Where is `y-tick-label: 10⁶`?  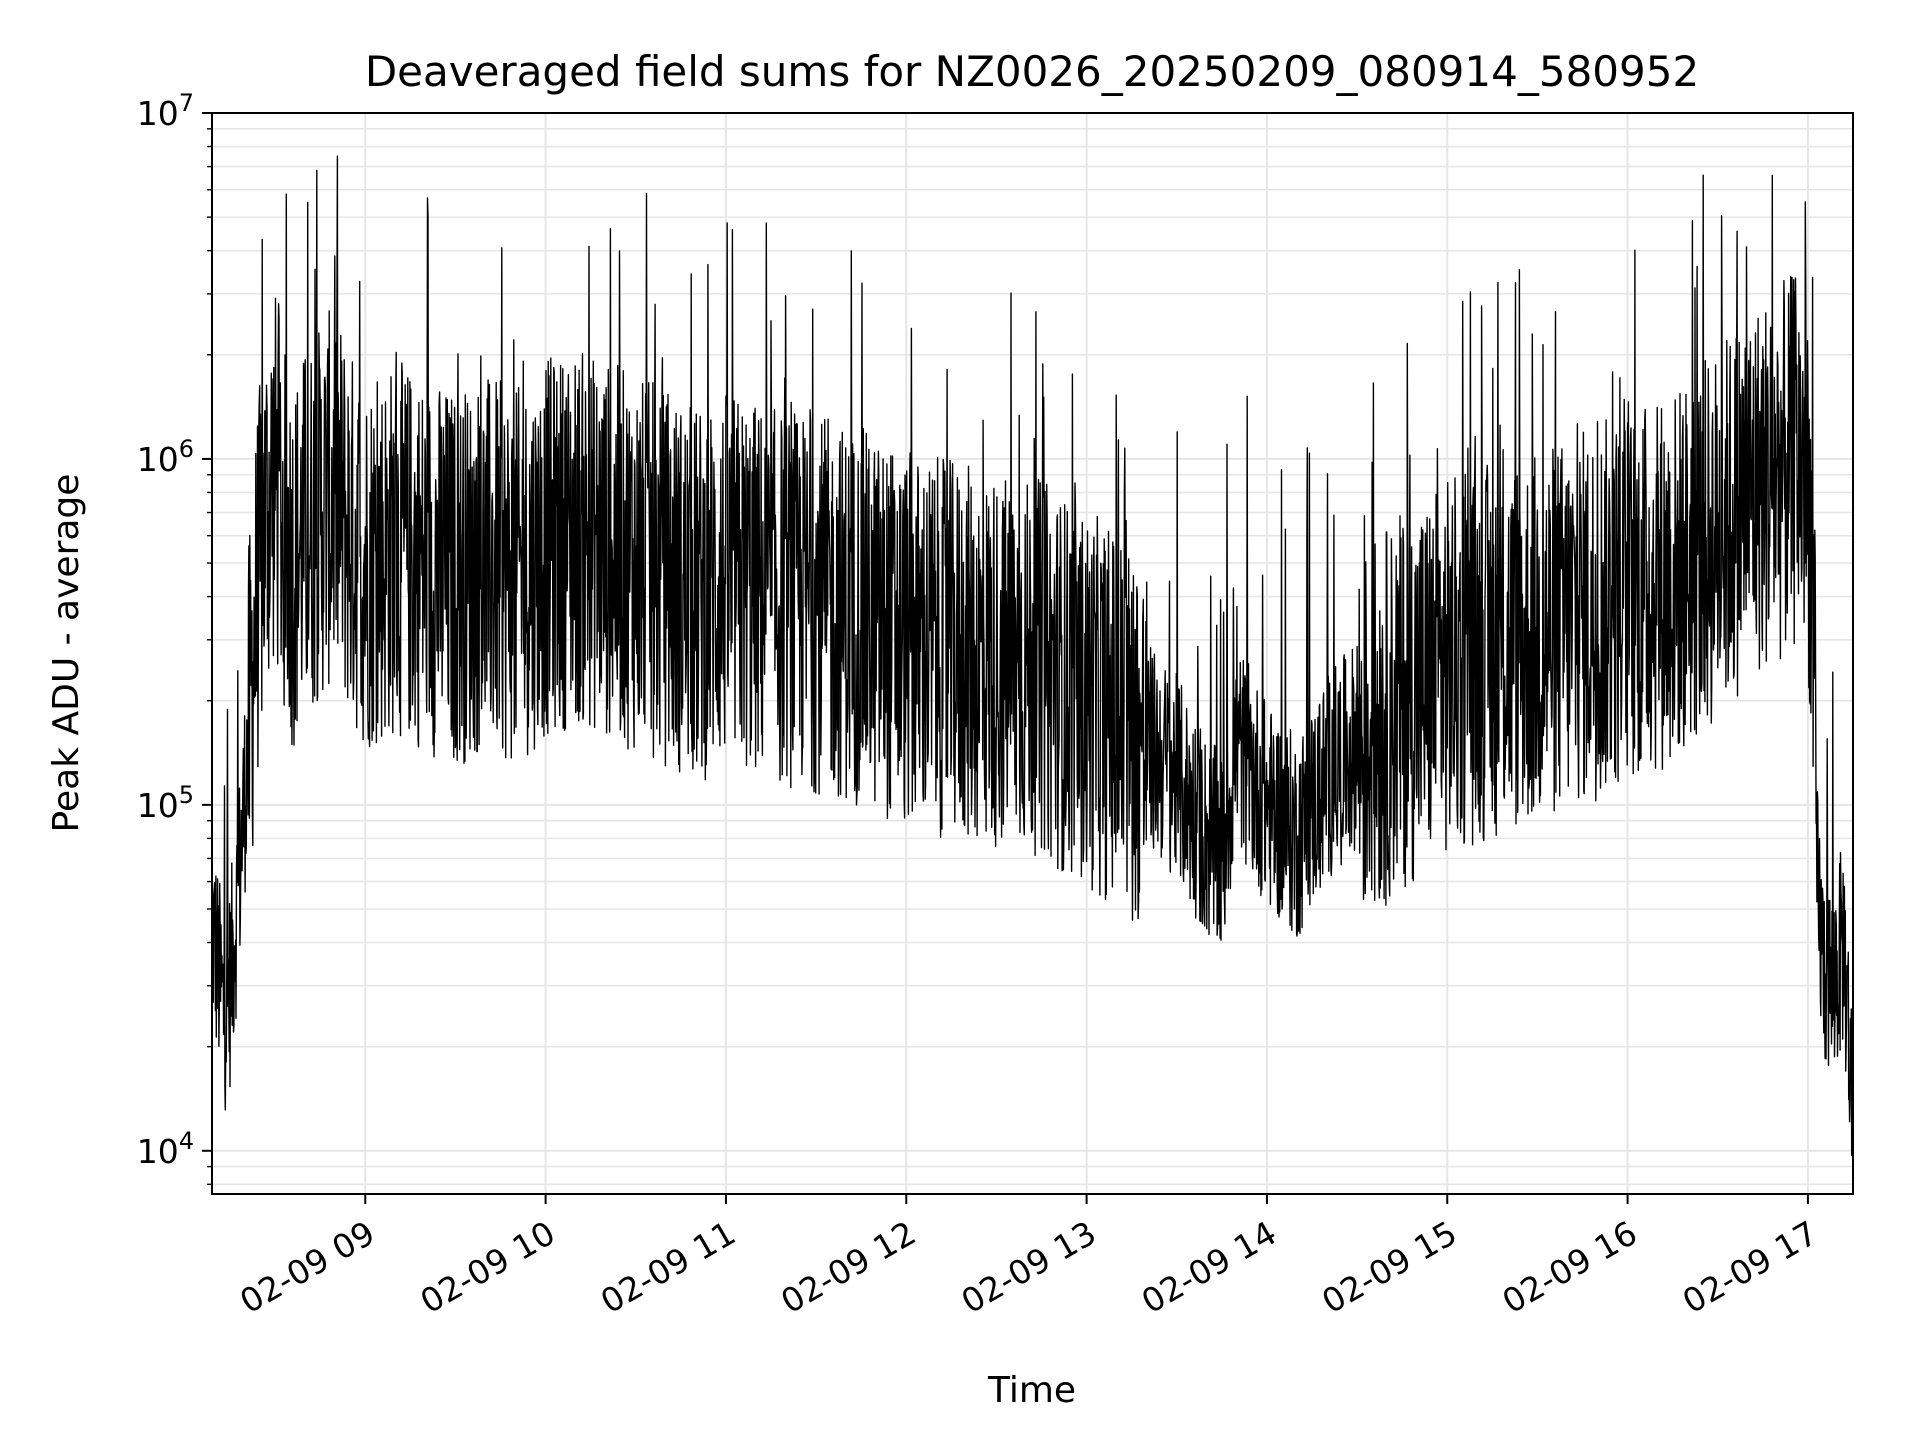
y-tick-label: 10⁶ is located at coordinates (165, 457).